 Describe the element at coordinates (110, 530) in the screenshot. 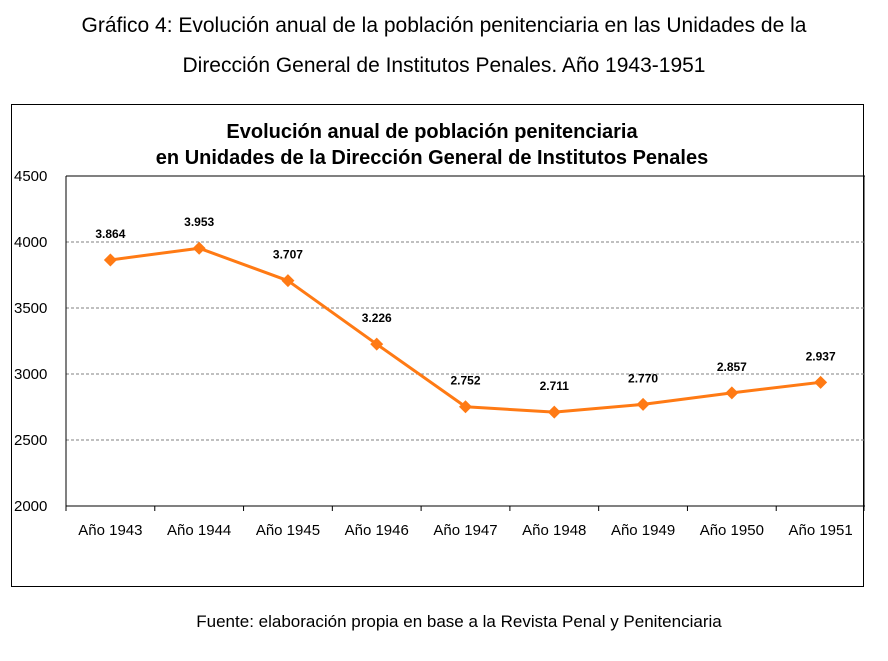

I see `x-tick-label-0: Año 1943` at that location.